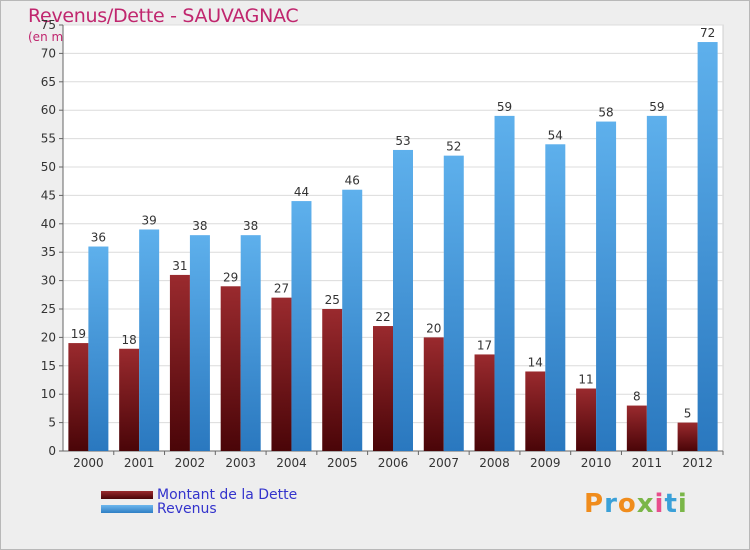 The width and height of the screenshot is (750, 550). I want to click on x-tick-label: 2010, so click(596, 463).